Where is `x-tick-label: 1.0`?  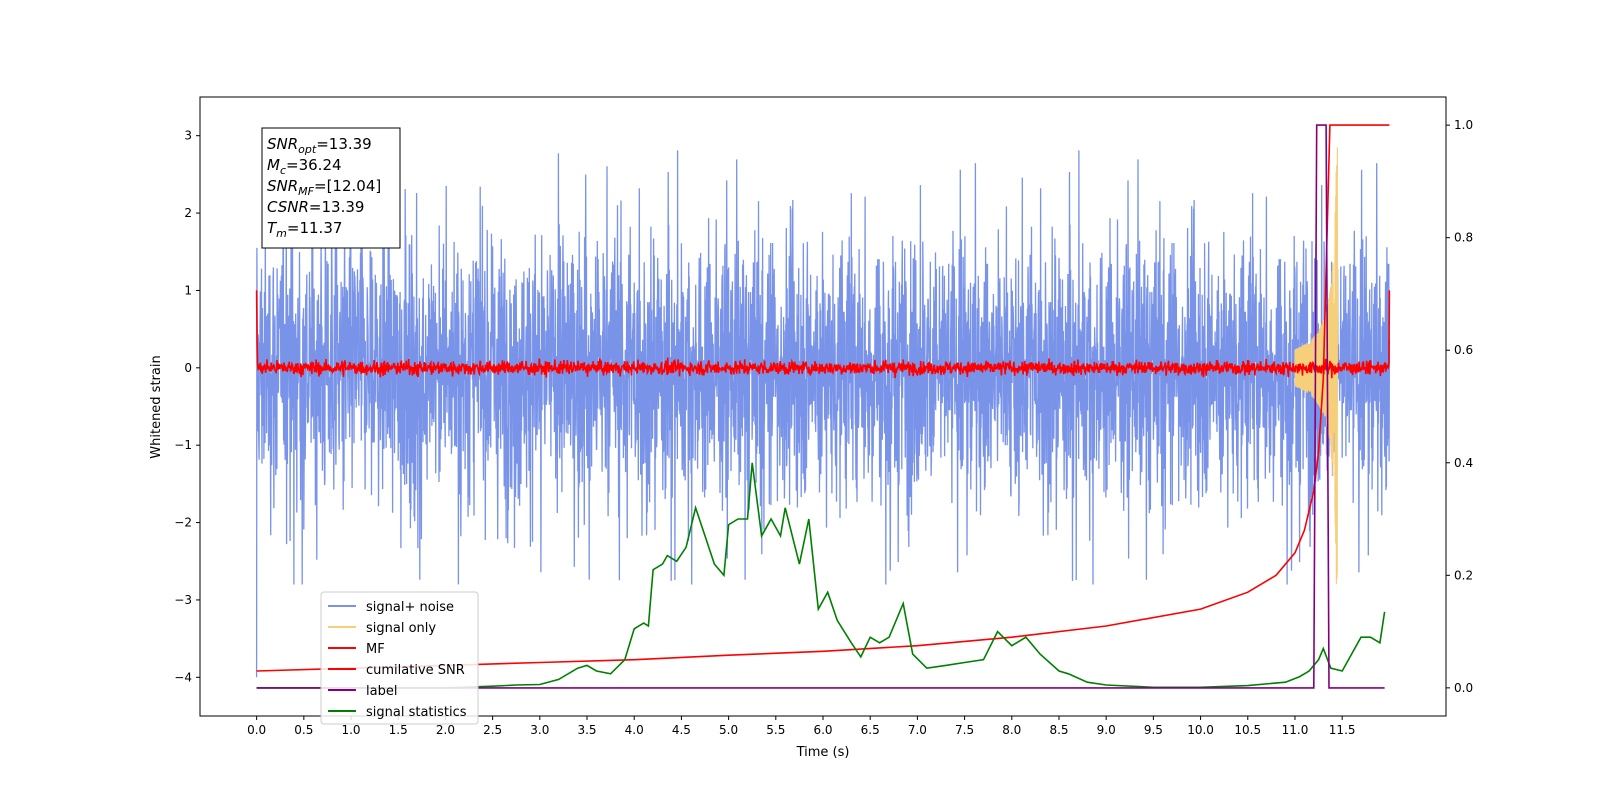 x-tick-label: 1.0 is located at coordinates (350, 730).